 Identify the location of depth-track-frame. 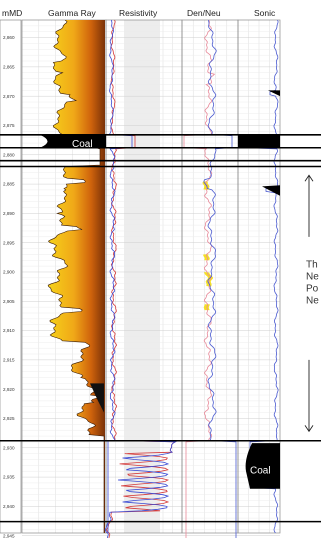
(11, 276).